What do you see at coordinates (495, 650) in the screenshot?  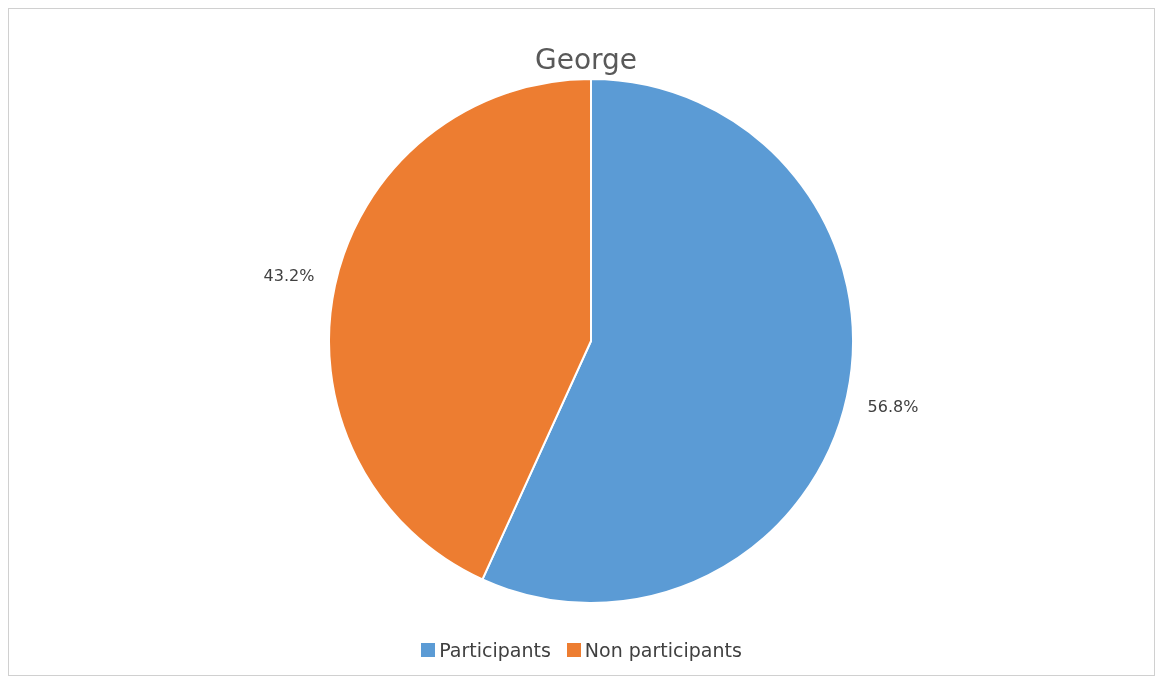 I see `legend-label: Participants` at bounding box center [495, 650].